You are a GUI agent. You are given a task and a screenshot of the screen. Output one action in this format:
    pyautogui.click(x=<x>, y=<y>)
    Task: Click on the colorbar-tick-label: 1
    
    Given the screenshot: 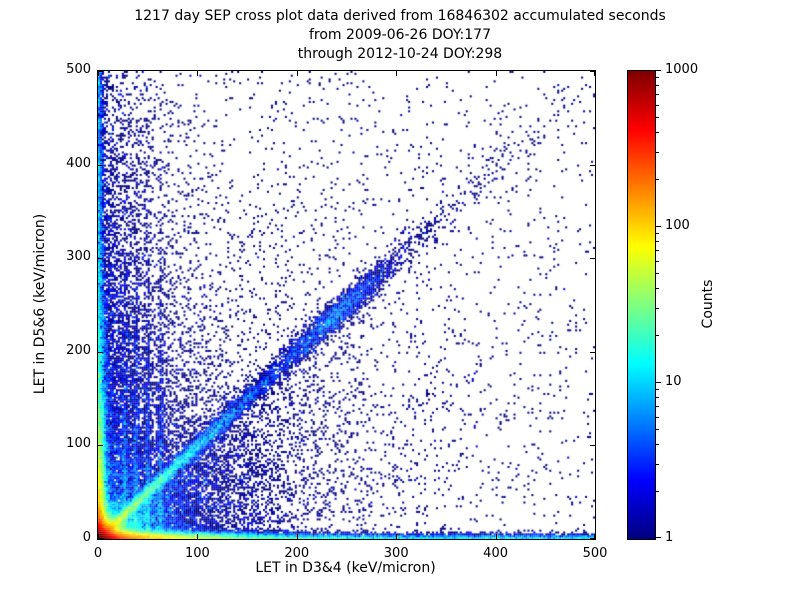 What is the action you would take?
    pyautogui.click(x=669, y=537)
    